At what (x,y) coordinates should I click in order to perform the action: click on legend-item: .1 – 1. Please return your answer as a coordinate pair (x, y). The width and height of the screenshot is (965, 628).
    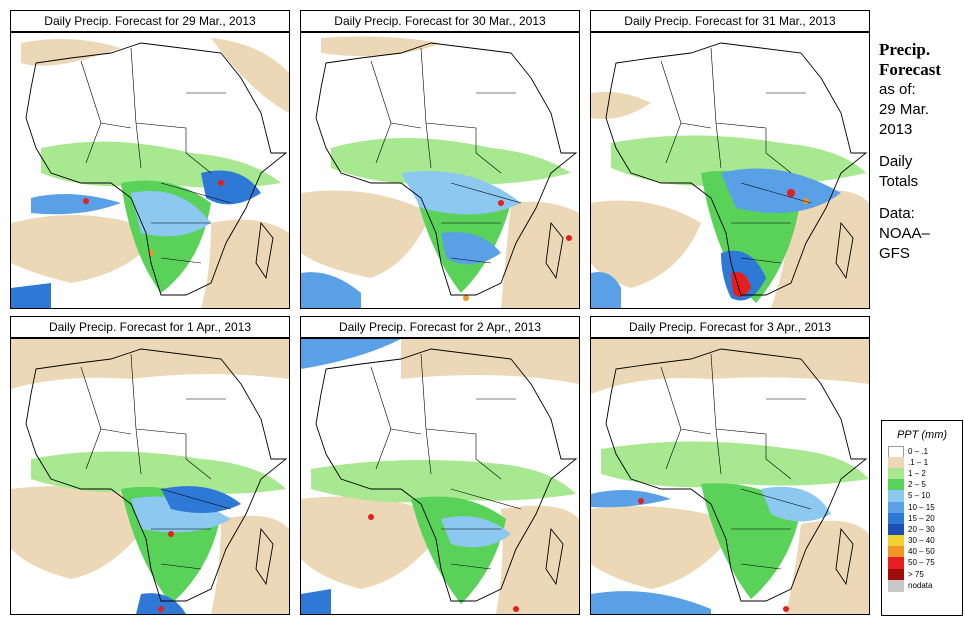
    Looking at the image, I should click on (922, 462).